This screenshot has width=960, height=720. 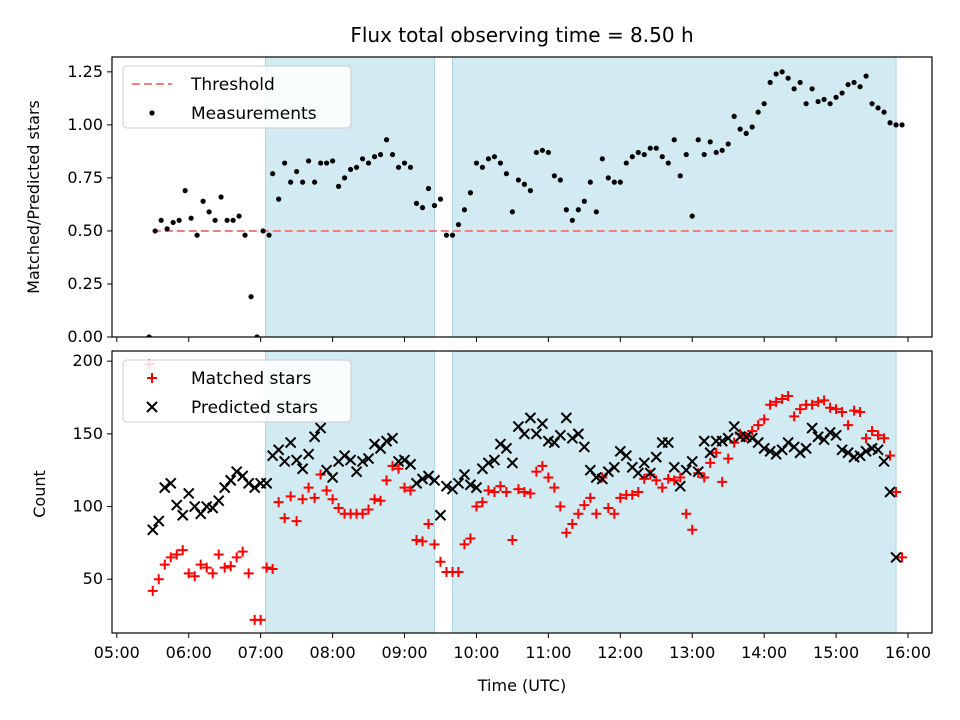 I want to click on x-tick-label: 15:00, so click(x=836, y=652).